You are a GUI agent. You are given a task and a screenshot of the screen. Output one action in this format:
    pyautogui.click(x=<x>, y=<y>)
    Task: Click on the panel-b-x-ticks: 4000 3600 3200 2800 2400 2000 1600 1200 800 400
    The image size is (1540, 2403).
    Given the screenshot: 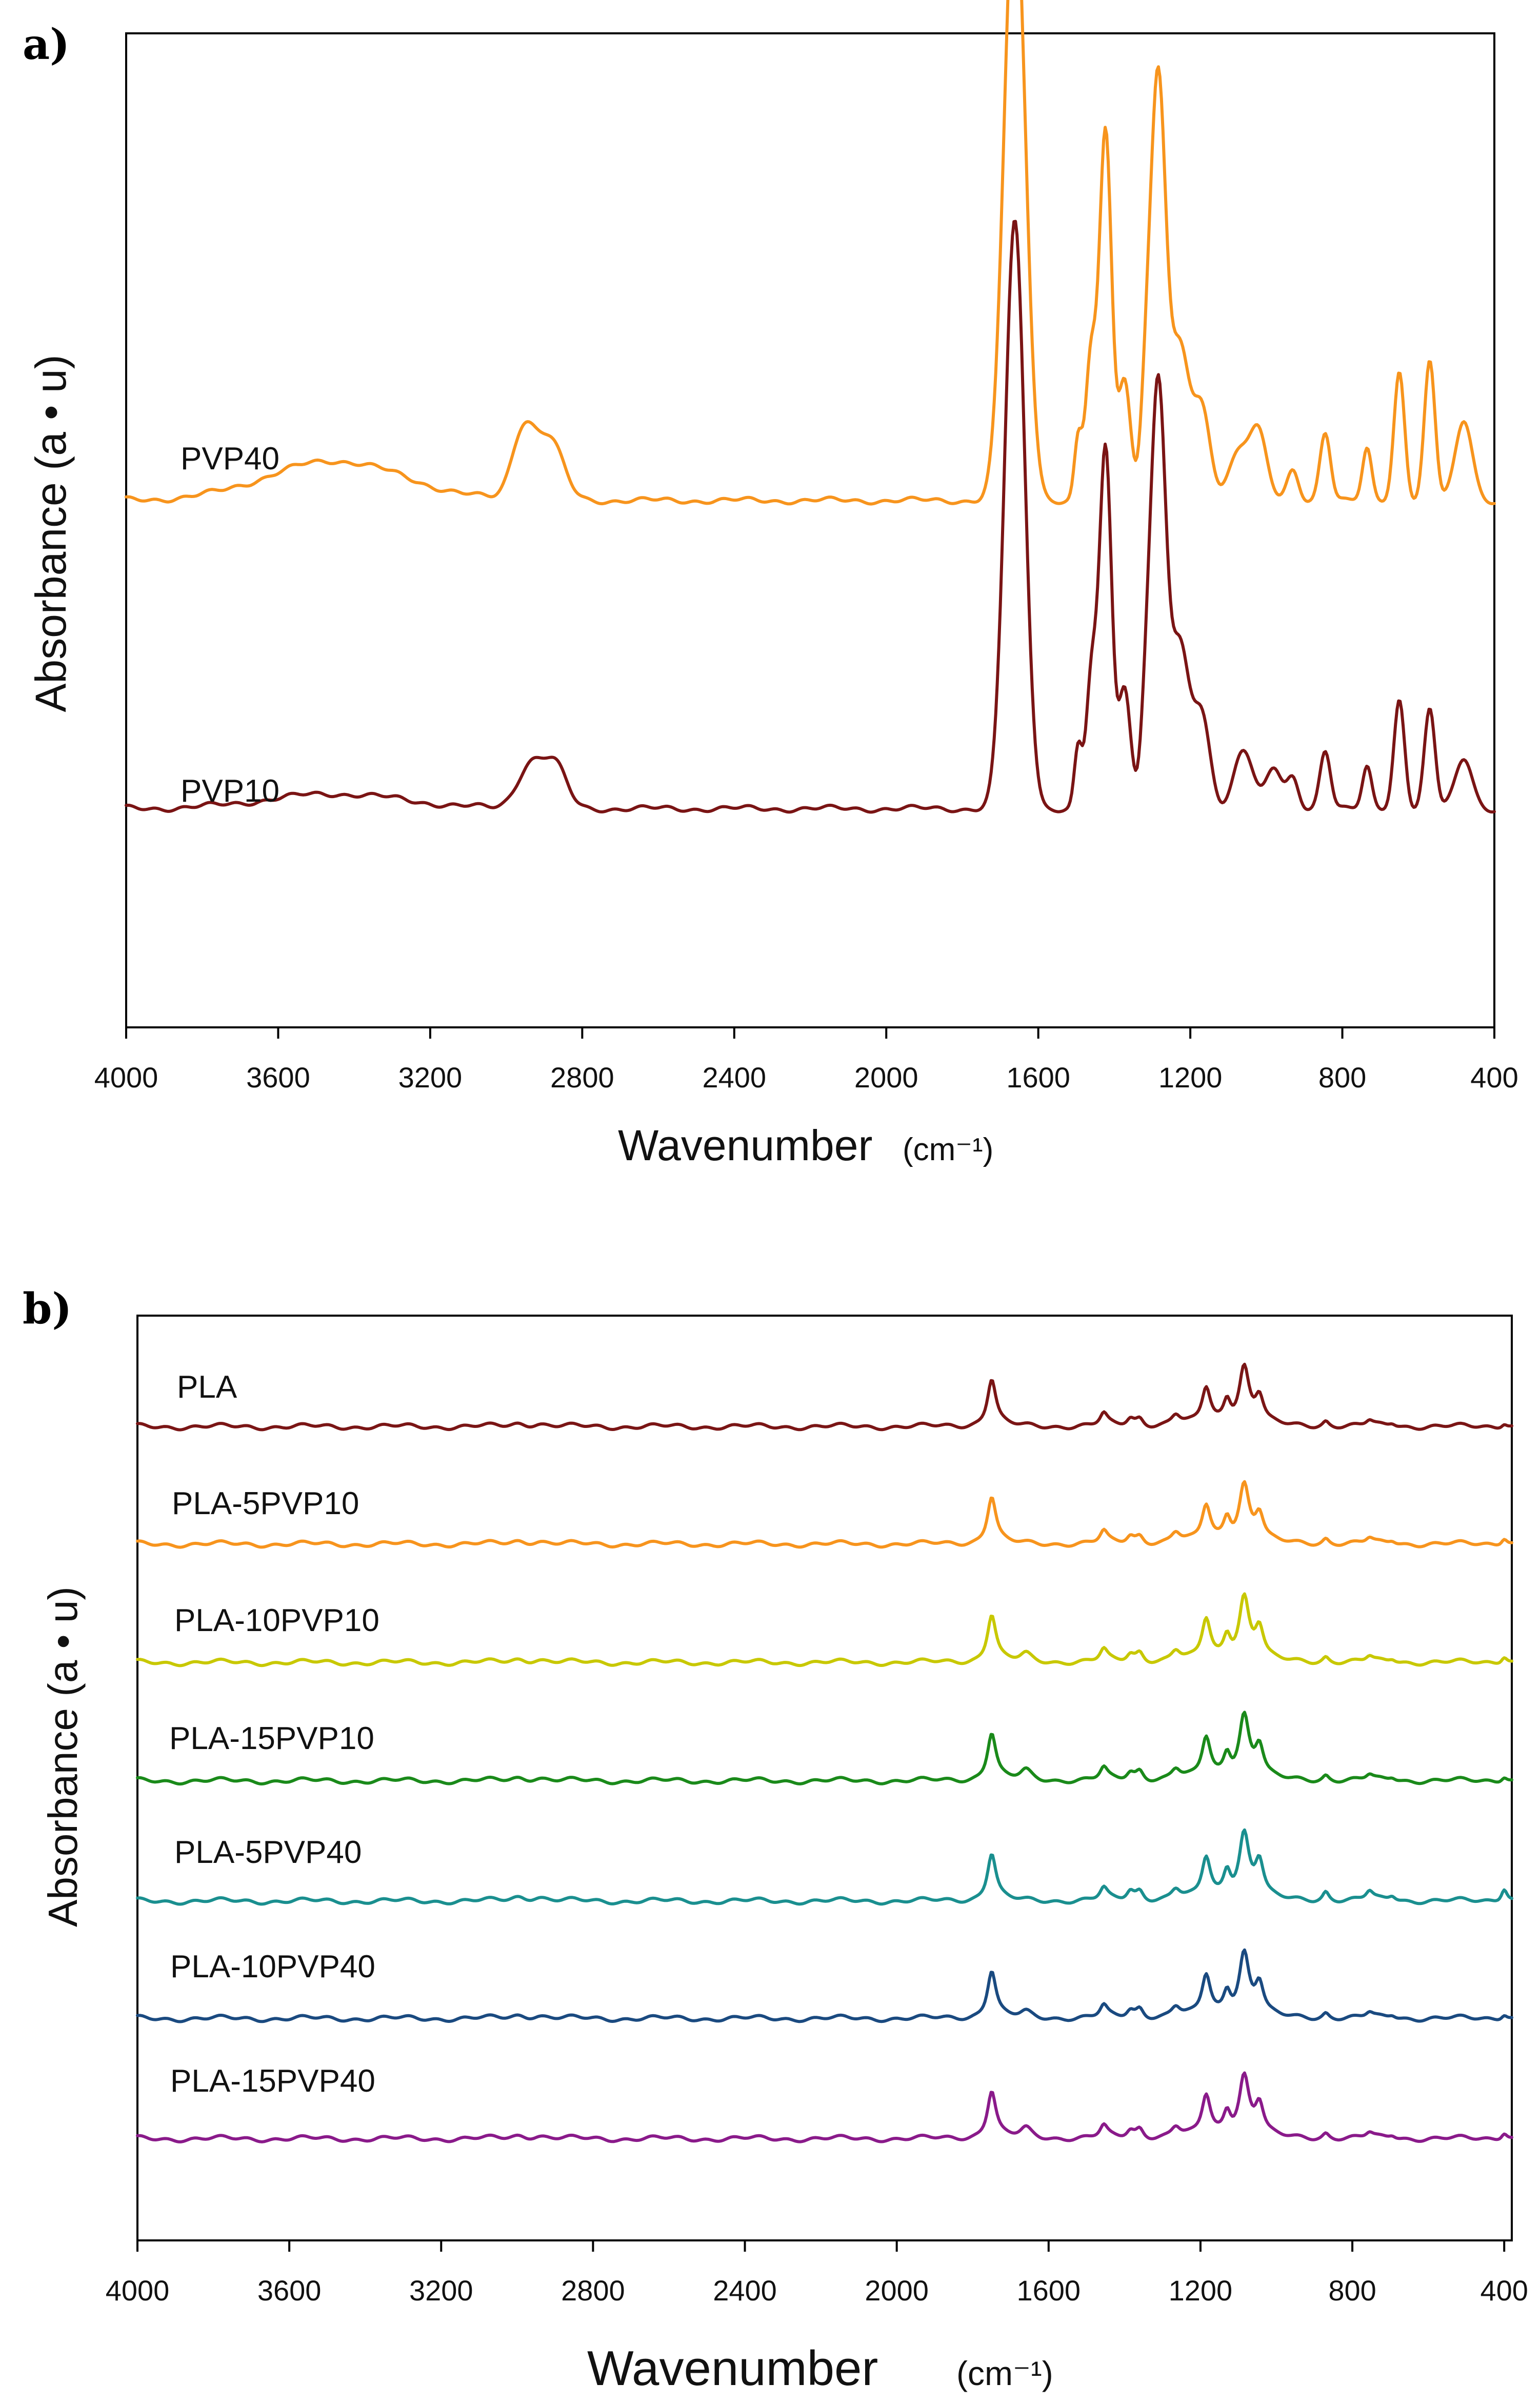 What is the action you would take?
    pyautogui.click(x=817, y=2274)
    